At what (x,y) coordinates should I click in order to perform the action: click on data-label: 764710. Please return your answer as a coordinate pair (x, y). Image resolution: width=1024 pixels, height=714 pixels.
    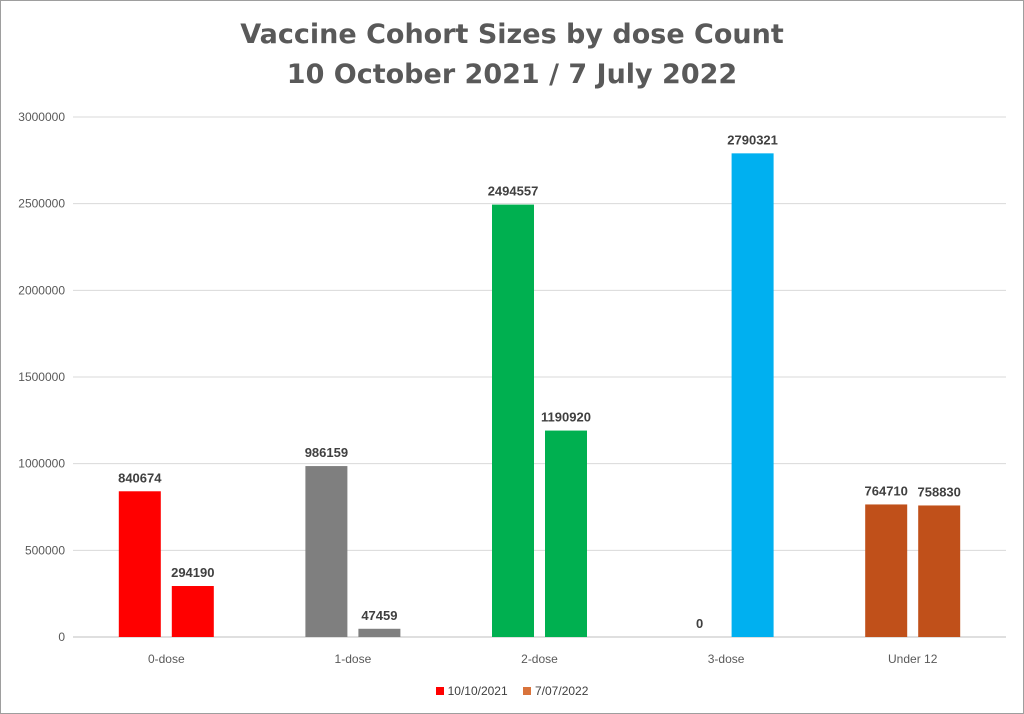
    Looking at the image, I should click on (886, 490).